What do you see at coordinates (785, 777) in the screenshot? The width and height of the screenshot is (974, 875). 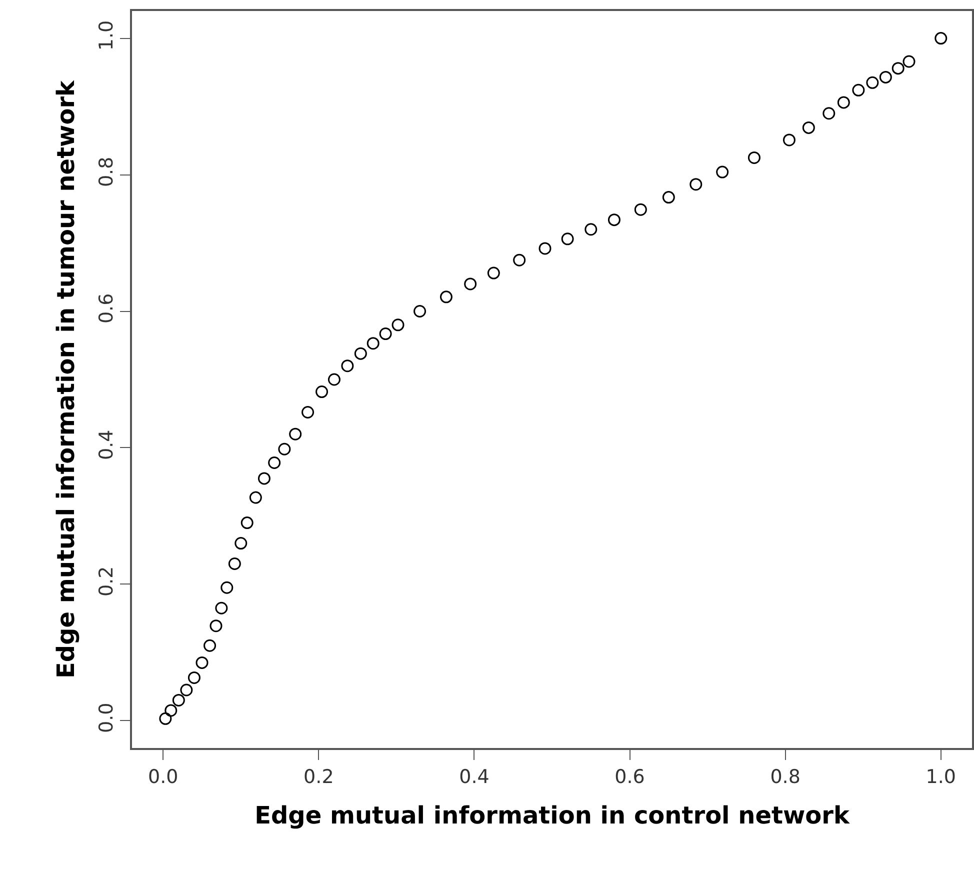 I see `x-tick-label: 0.8` at bounding box center [785, 777].